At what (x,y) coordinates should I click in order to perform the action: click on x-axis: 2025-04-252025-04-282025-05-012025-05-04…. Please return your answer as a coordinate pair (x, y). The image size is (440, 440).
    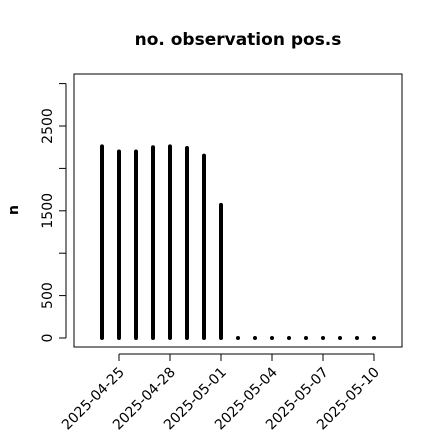
    Looking at the image, I should click on (221, 393).